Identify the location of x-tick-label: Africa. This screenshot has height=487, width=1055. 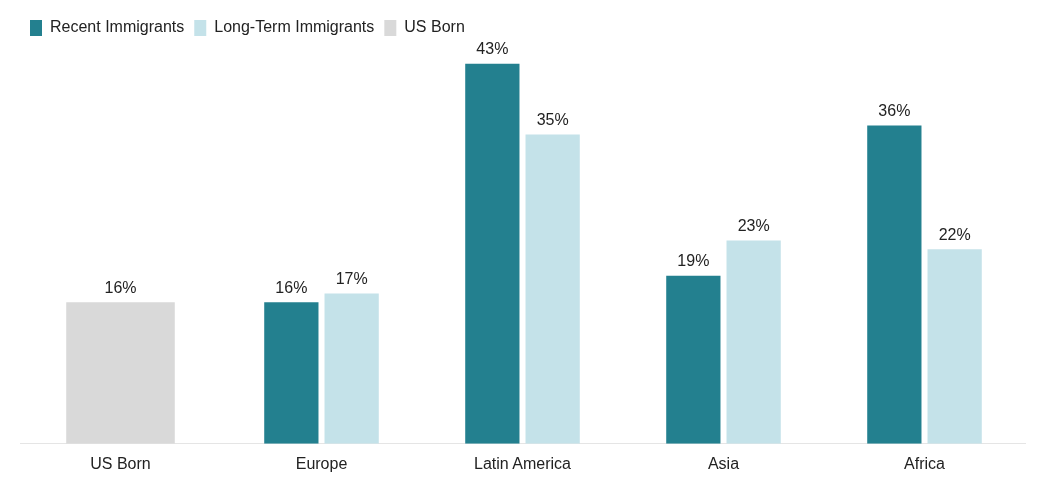
(925, 463).